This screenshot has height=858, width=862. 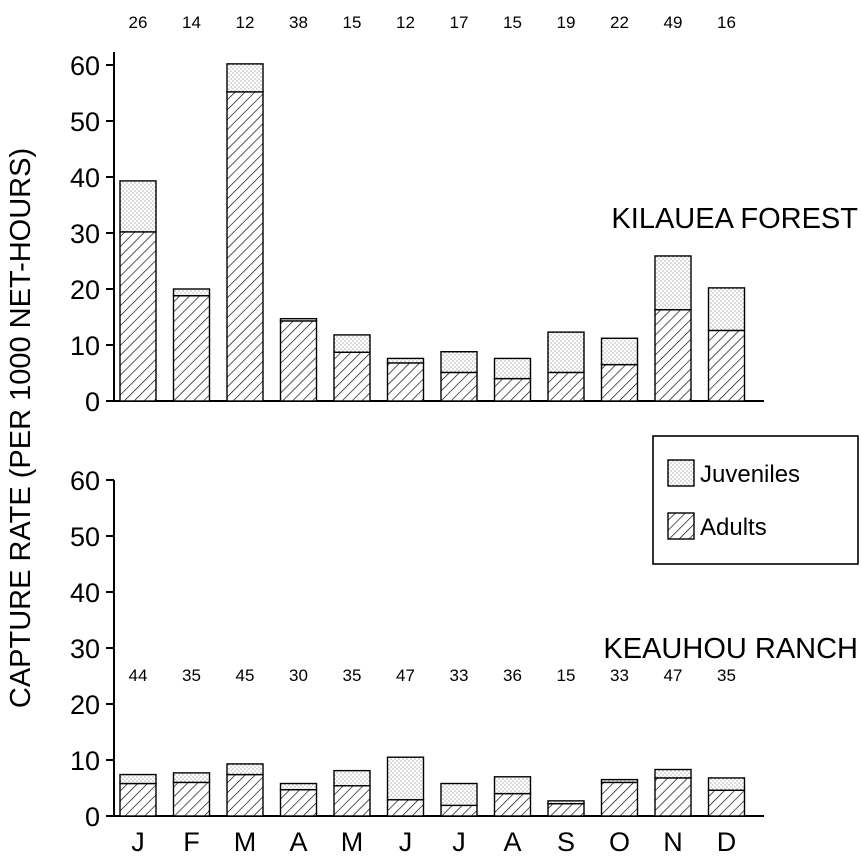 What do you see at coordinates (245, 675) in the screenshot?
I see `keauhou-sample-count: 45` at bounding box center [245, 675].